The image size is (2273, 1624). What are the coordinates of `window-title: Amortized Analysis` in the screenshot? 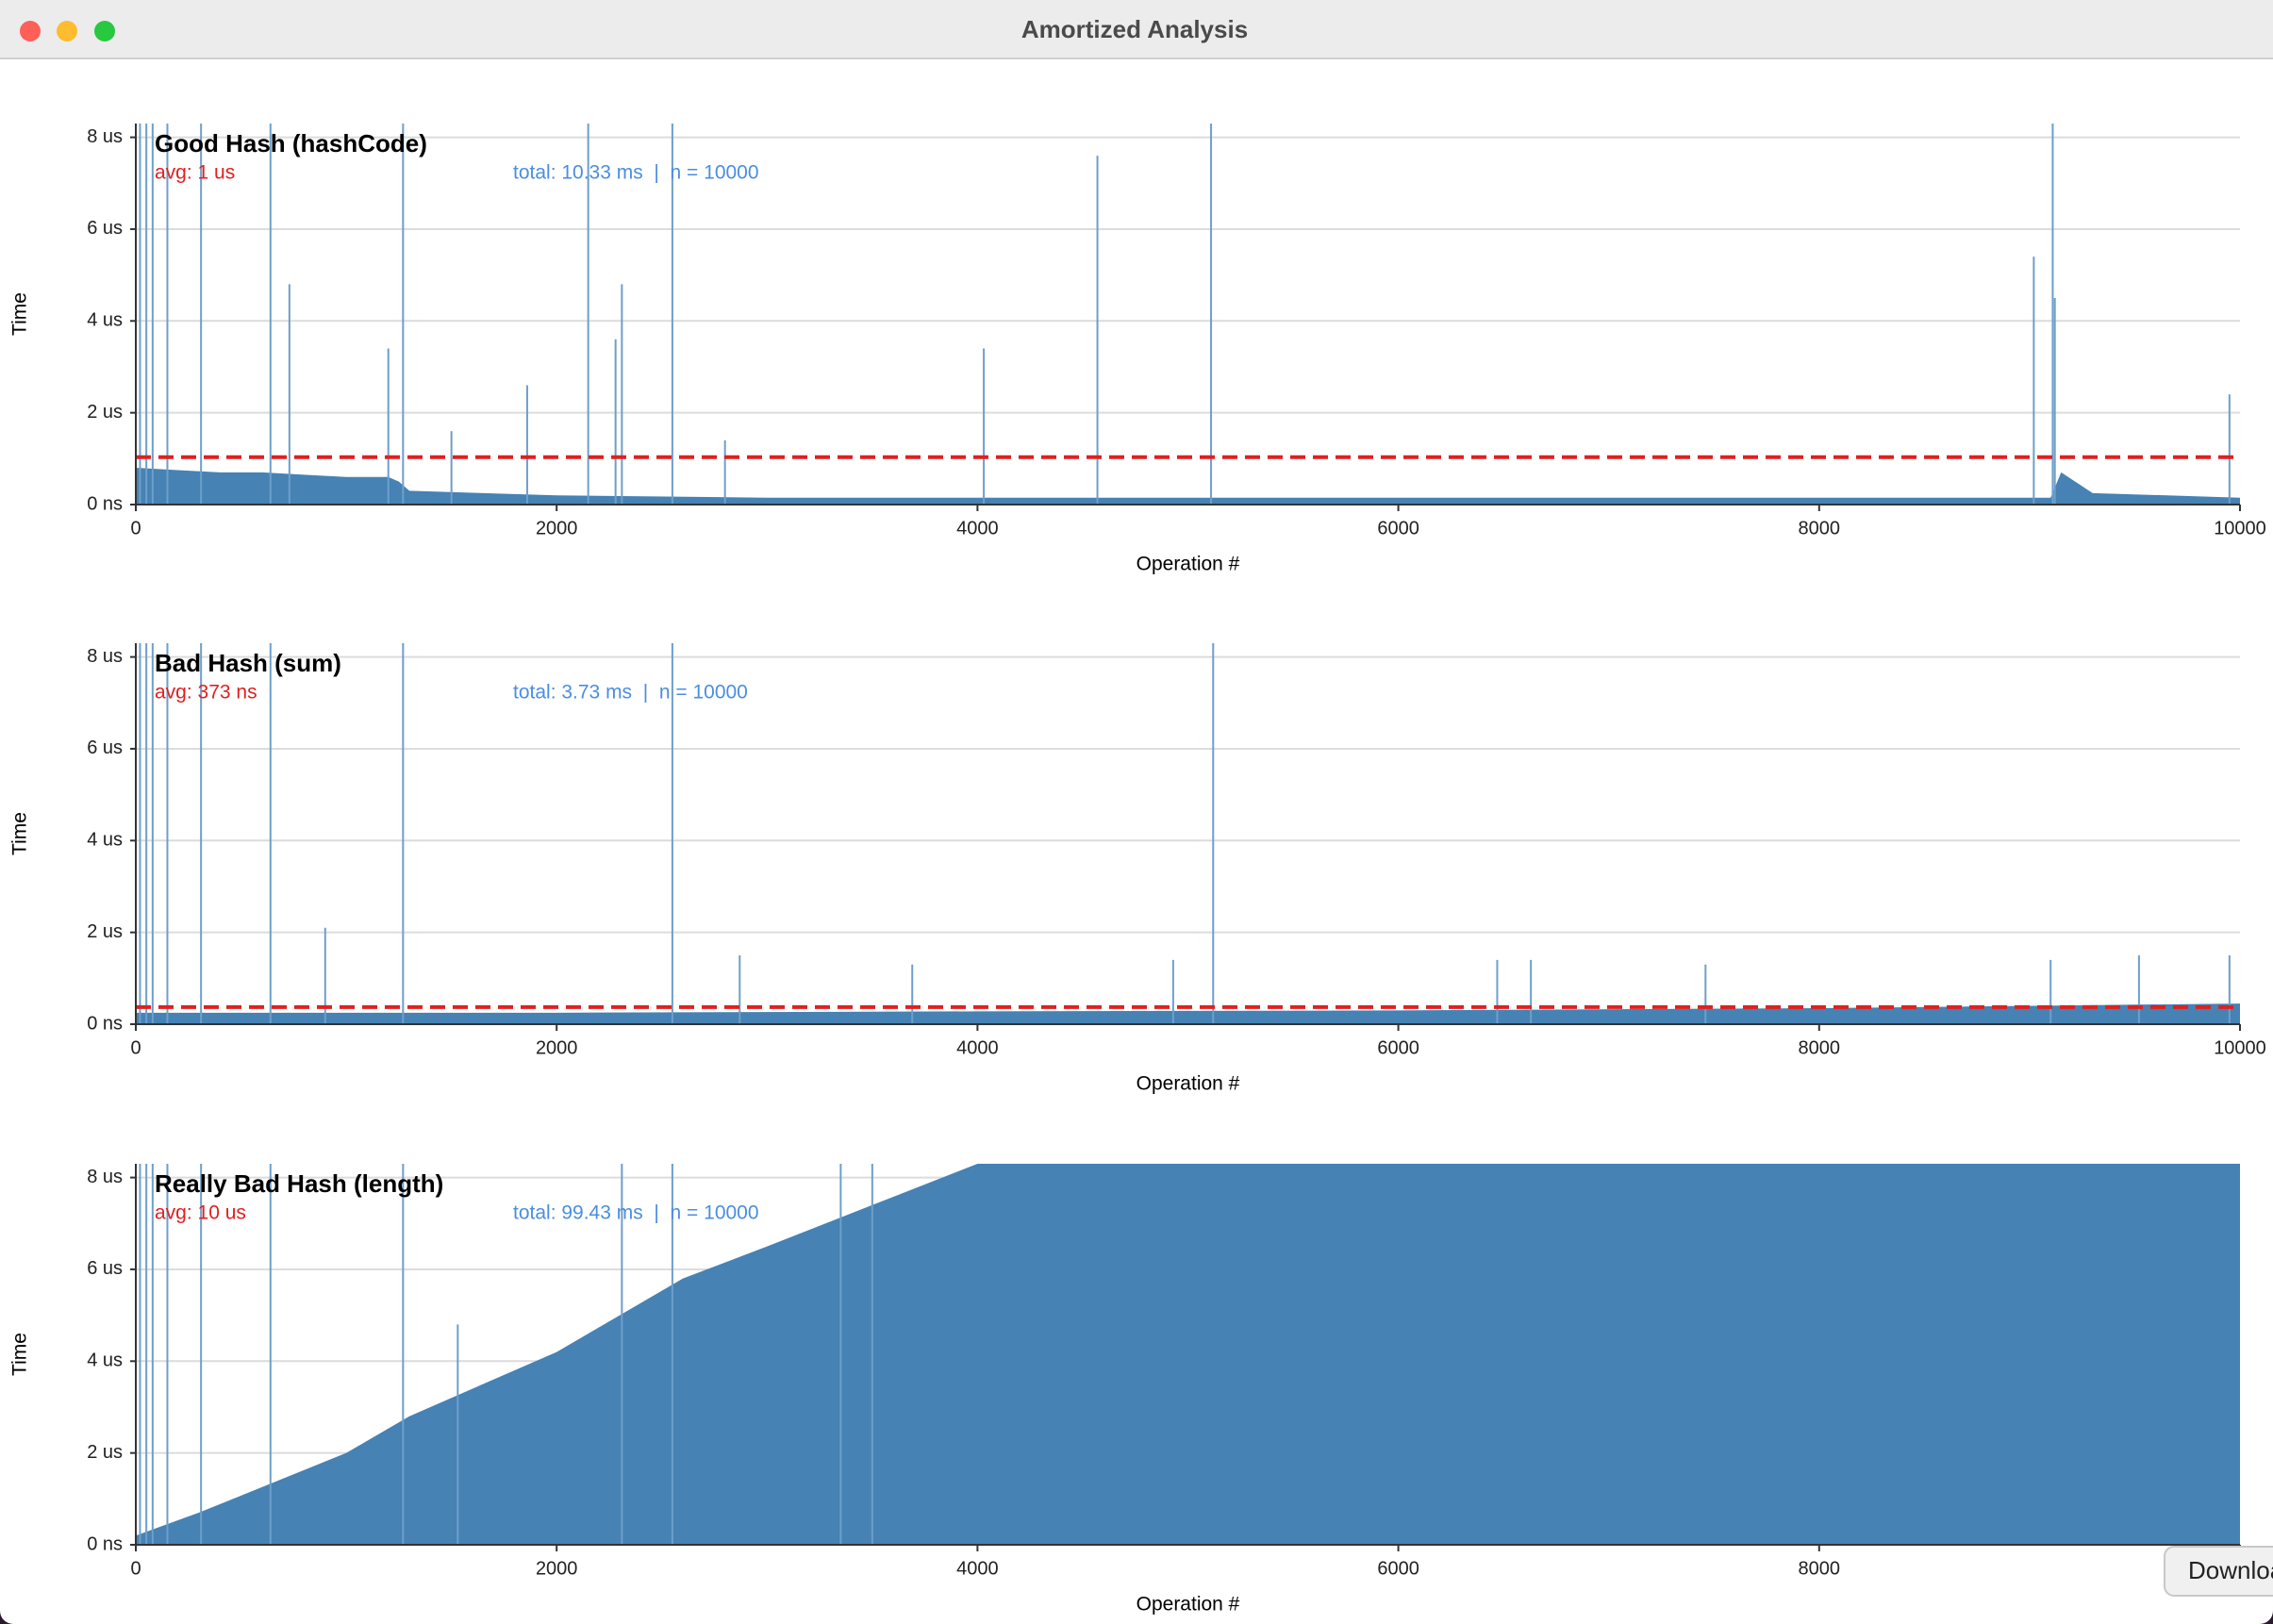 It's located at (1134, 29).